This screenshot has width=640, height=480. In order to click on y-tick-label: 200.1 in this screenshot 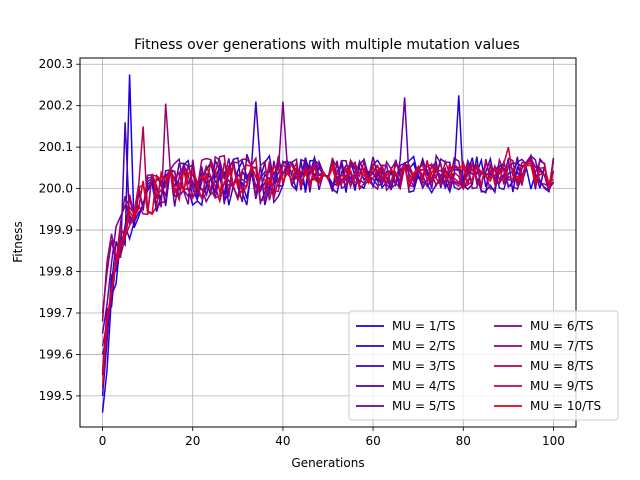, I will do `click(56, 147)`.